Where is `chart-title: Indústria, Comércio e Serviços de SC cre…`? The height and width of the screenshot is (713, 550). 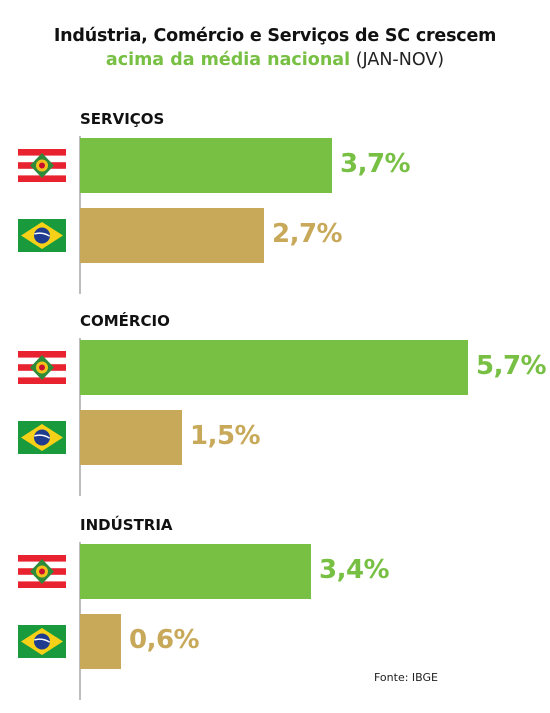 chart-title: Indústria, Comércio e Serviços de SC cre… is located at coordinates (275, 36).